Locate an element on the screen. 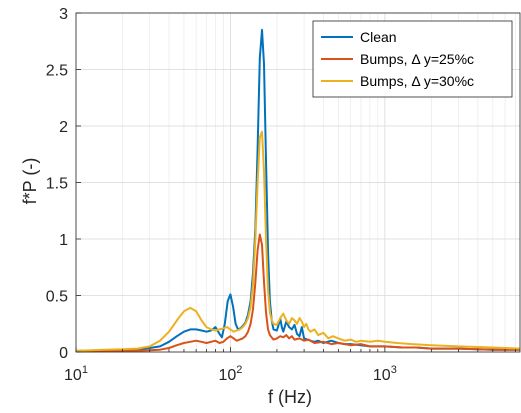 The height and width of the screenshot is (413, 521). legend-label: Bumps, Δ y=30%c is located at coordinates (417, 81).